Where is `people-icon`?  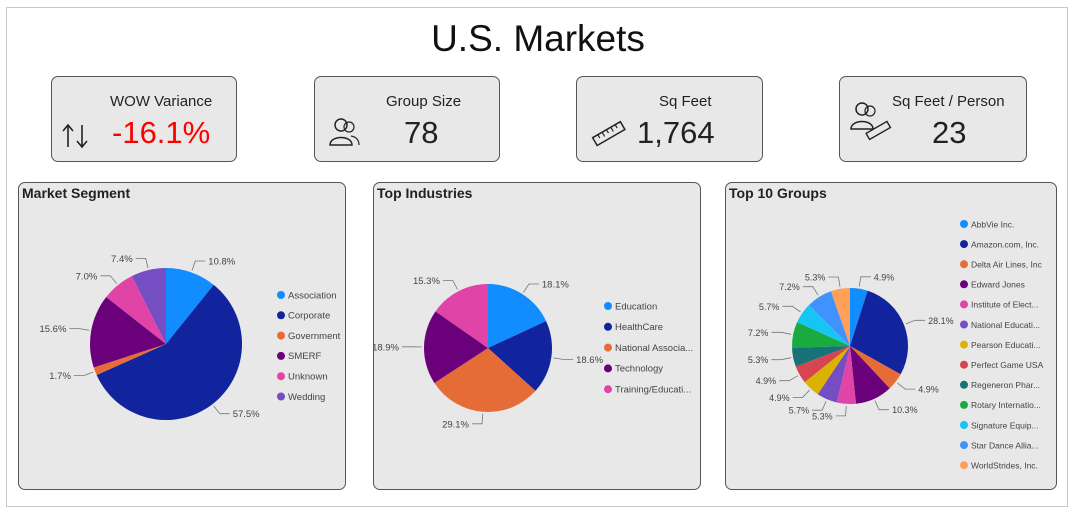 people-icon is located at coordinates (344, 132).